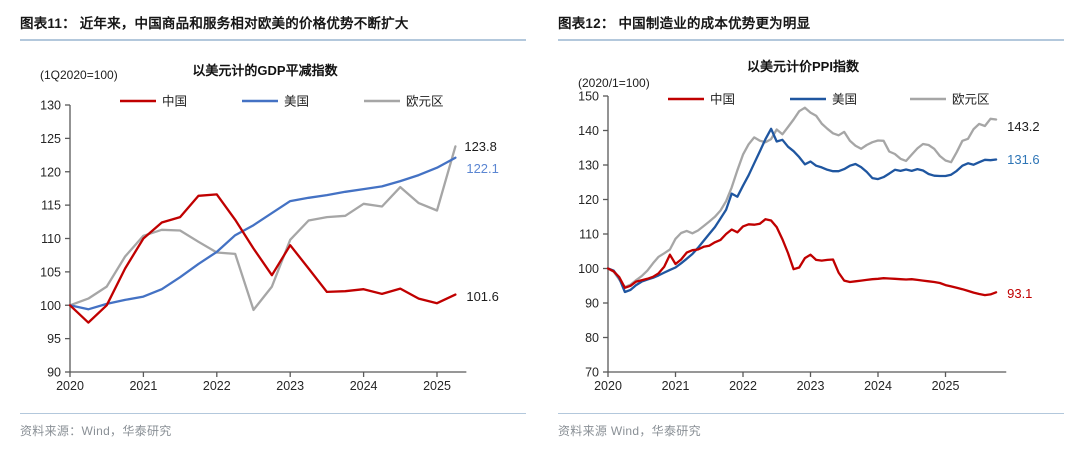 The height and width of the screenshot is (453, 1080). Describe the element at coordinates (482, 296) in the screenshot. I see `end-value-label-中国: 101.6` at that location.